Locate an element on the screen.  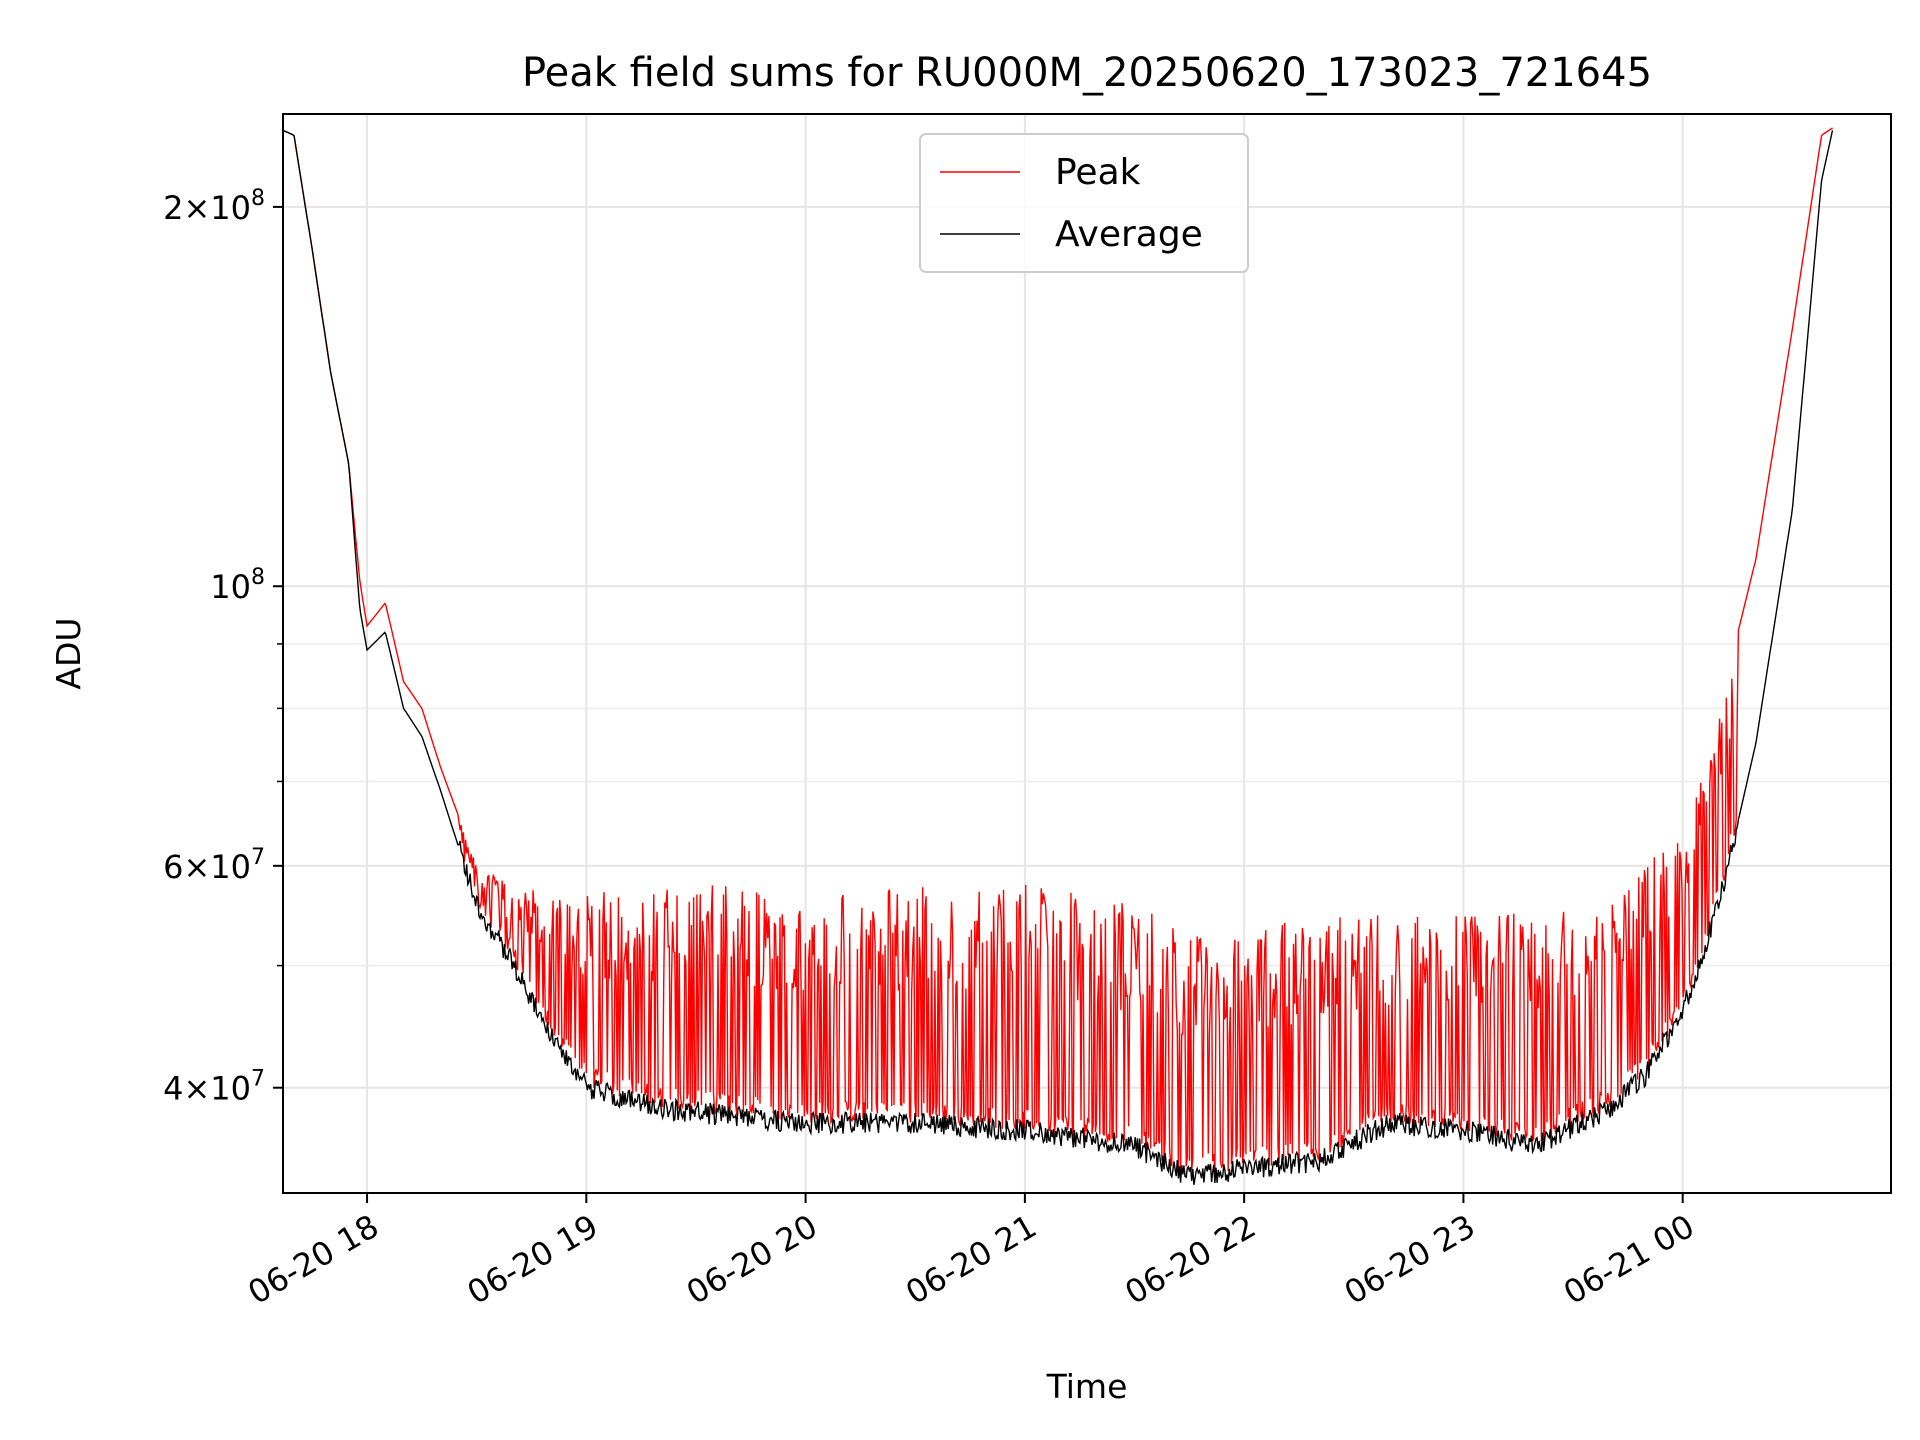
y-tick-label: 108 is located at coordinates (237, 585).